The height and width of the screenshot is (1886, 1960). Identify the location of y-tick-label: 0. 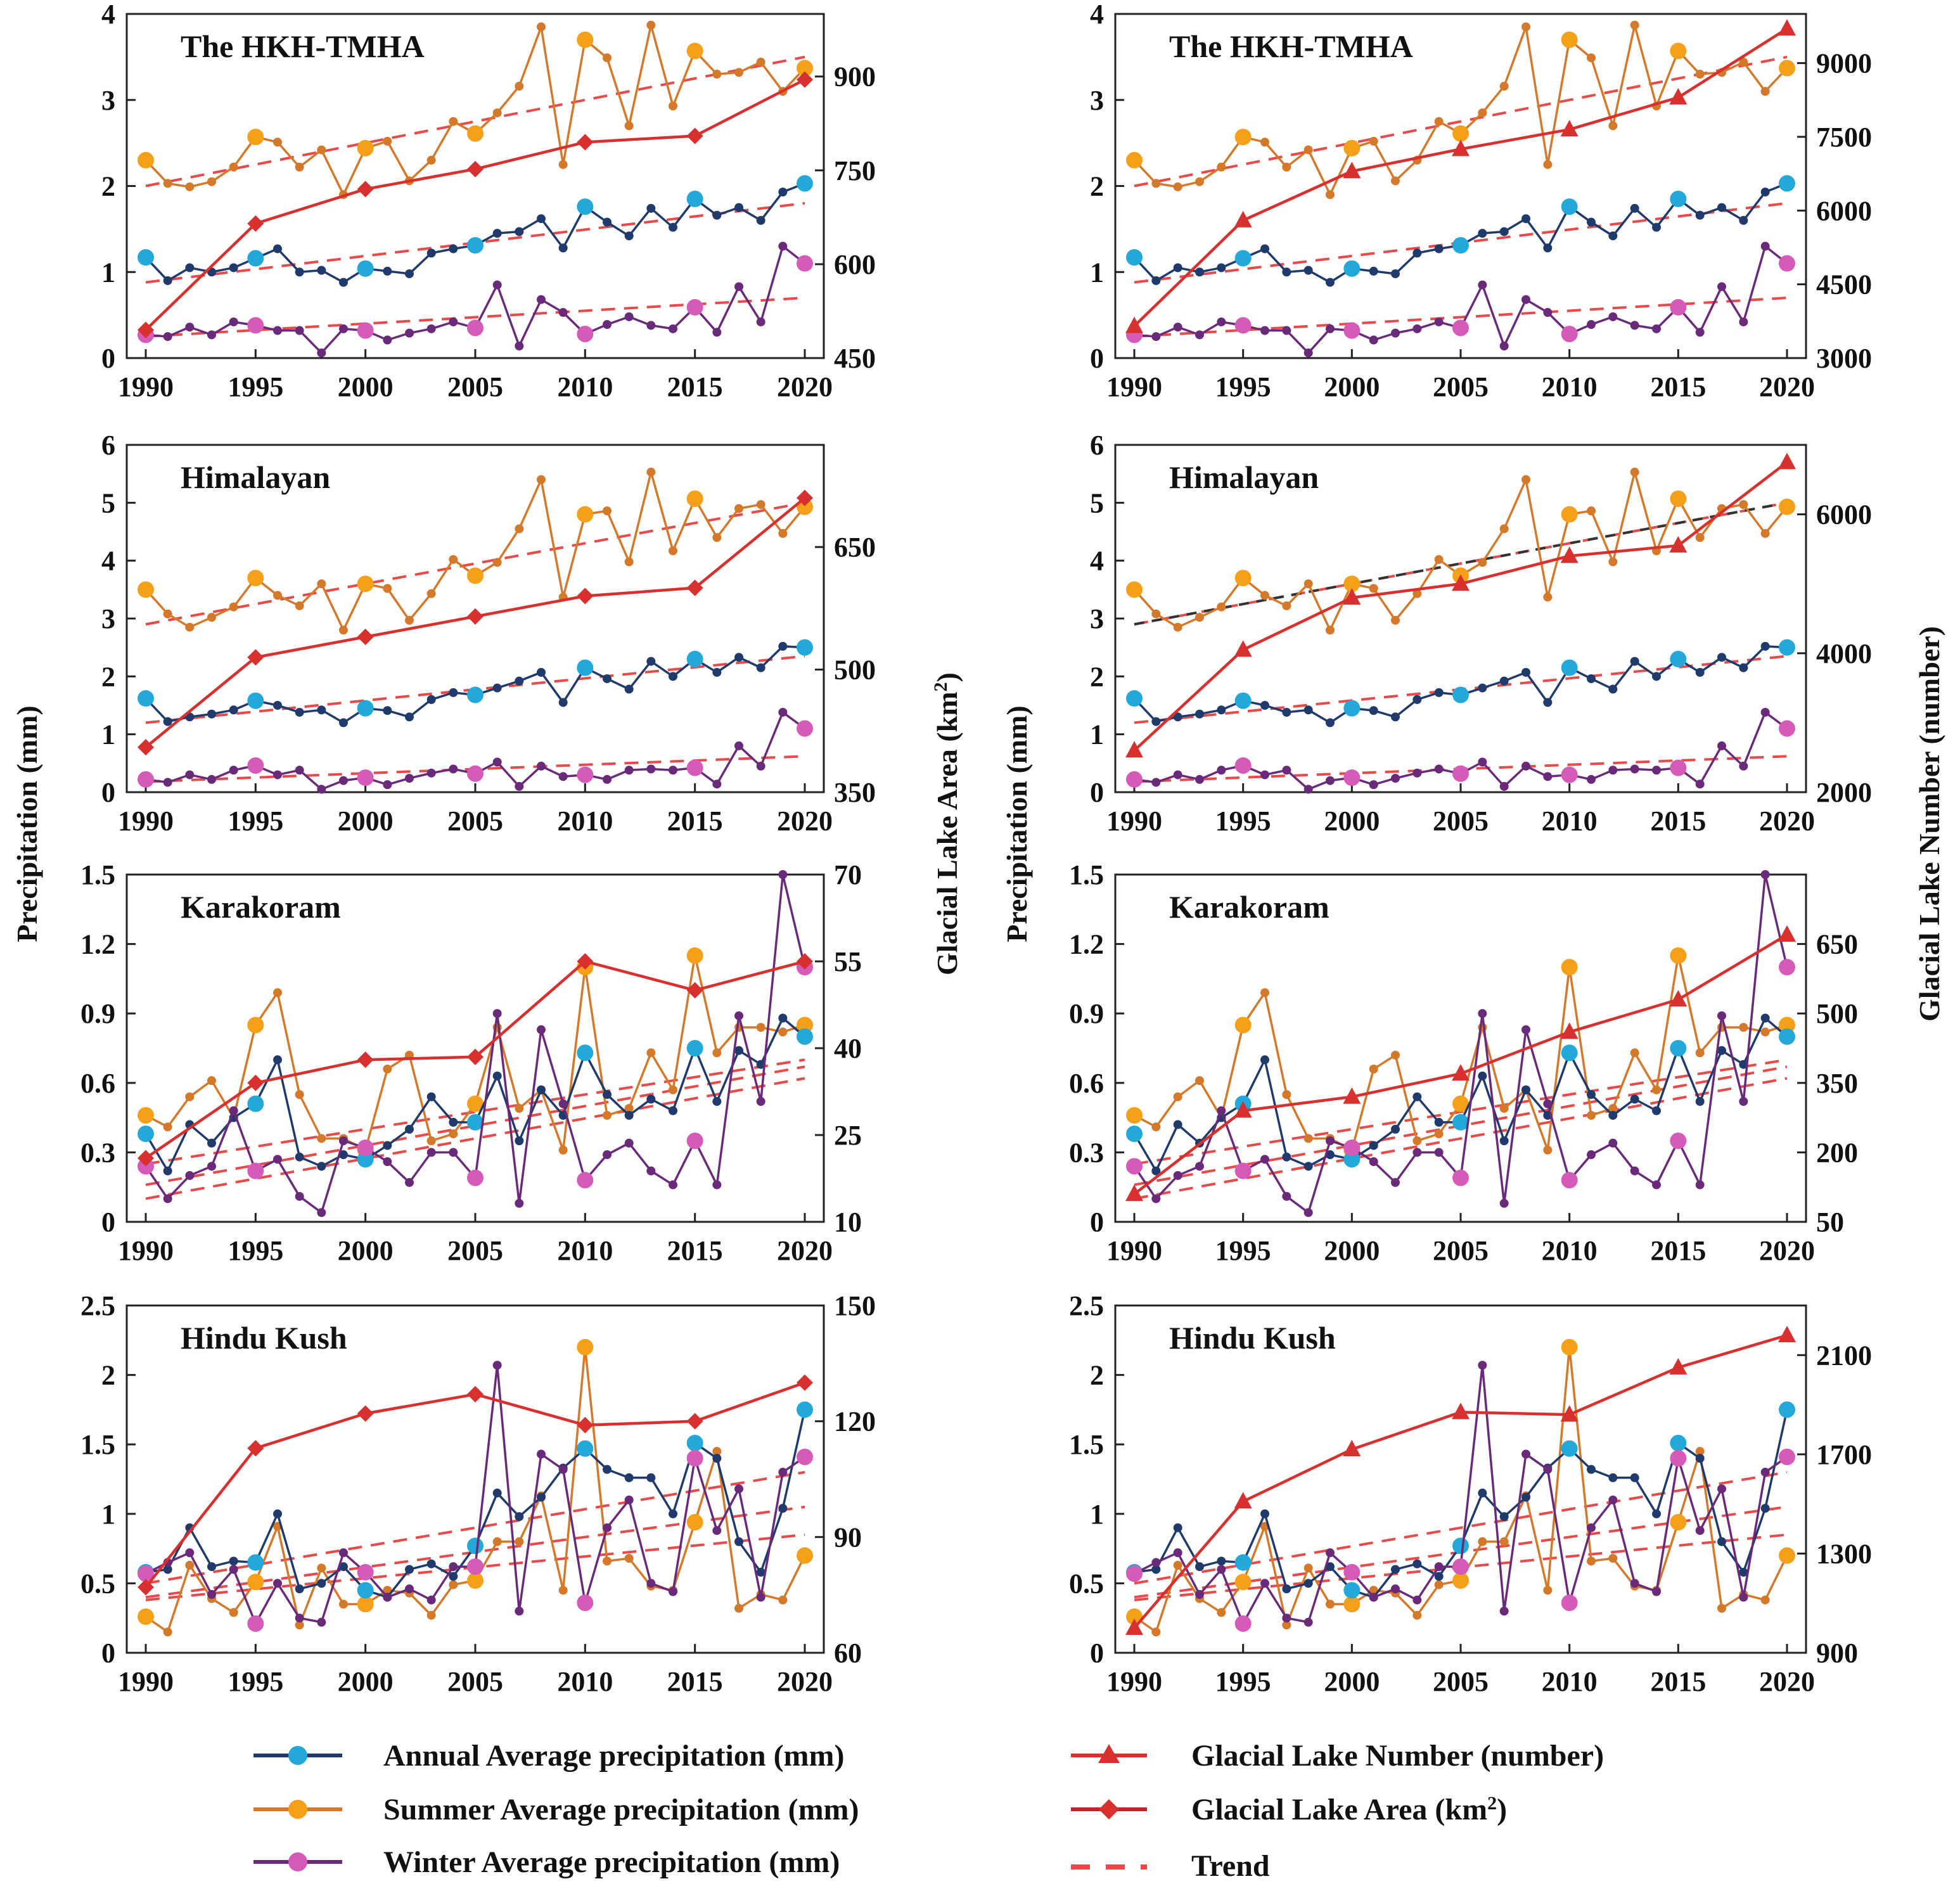
(108, 359).